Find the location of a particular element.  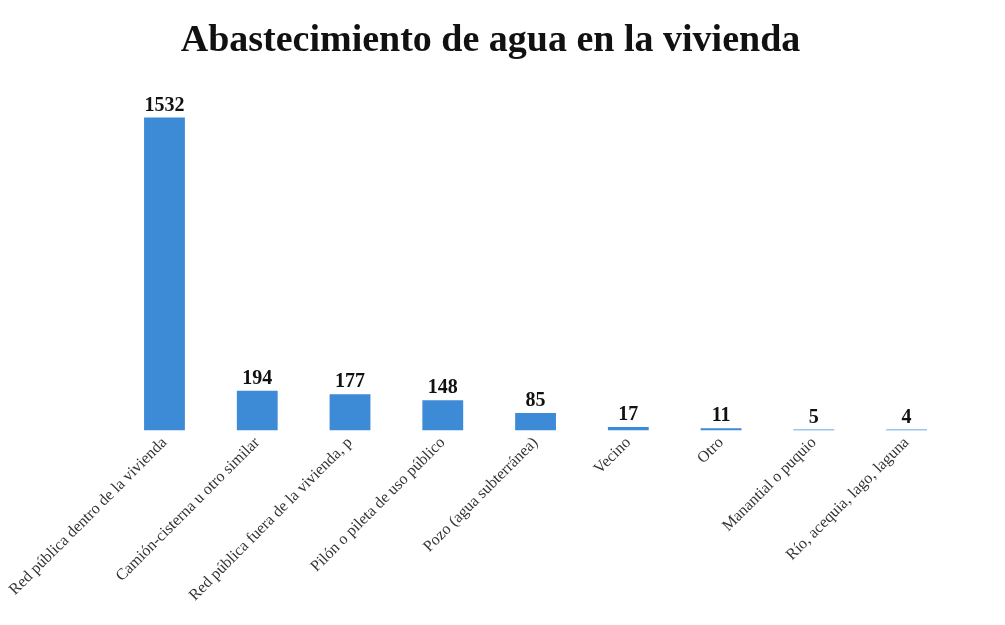

data-label: 177 is located at coordinates (350, 380).